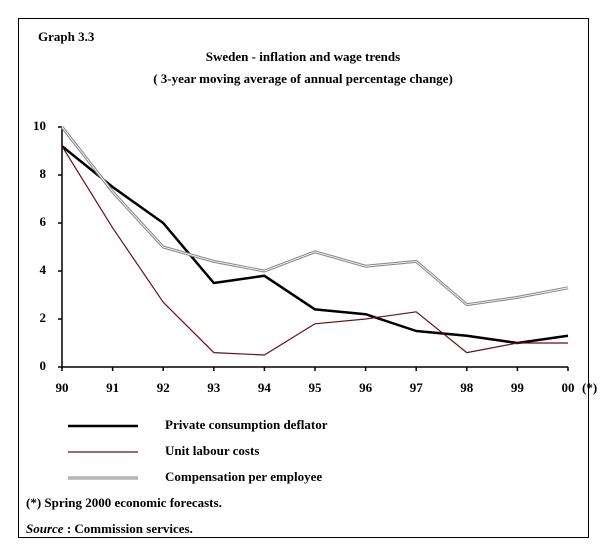 The height and width of the screenshot is (548, 600). What do you see at coordinates (212, 450) in the screenshot?
I see `legend-label: Unit labour costs` at bounding box center [212, 450].